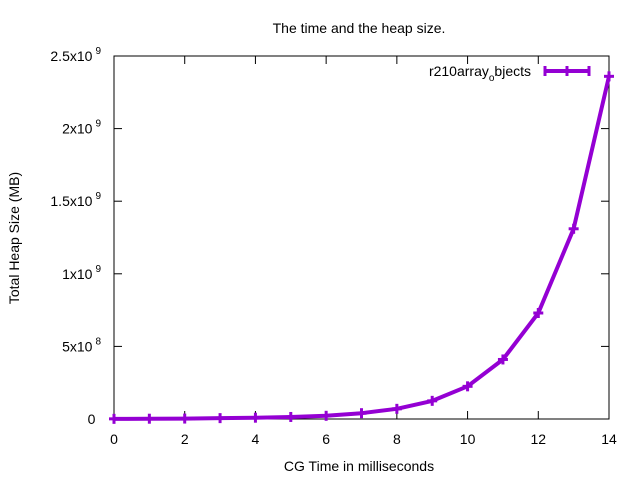 The width and height of the screenshot is (640, 480). What do you see at coordinates (326, 439) in the screenshot?
I see `x-tick-label: 6` at bounding box center [326, 439].